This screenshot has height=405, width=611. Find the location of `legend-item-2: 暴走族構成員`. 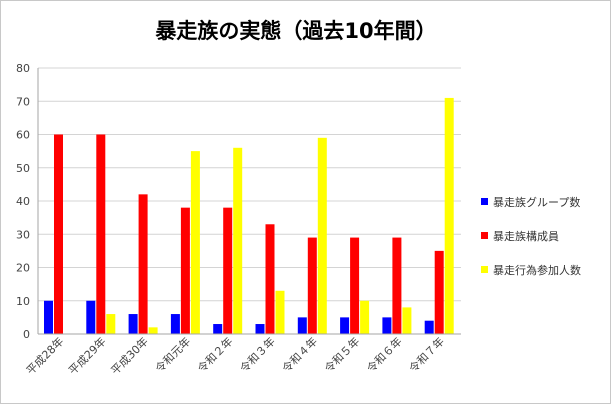

legend-item-2: 暴走族構成員 is located at coordinates (545, 235).